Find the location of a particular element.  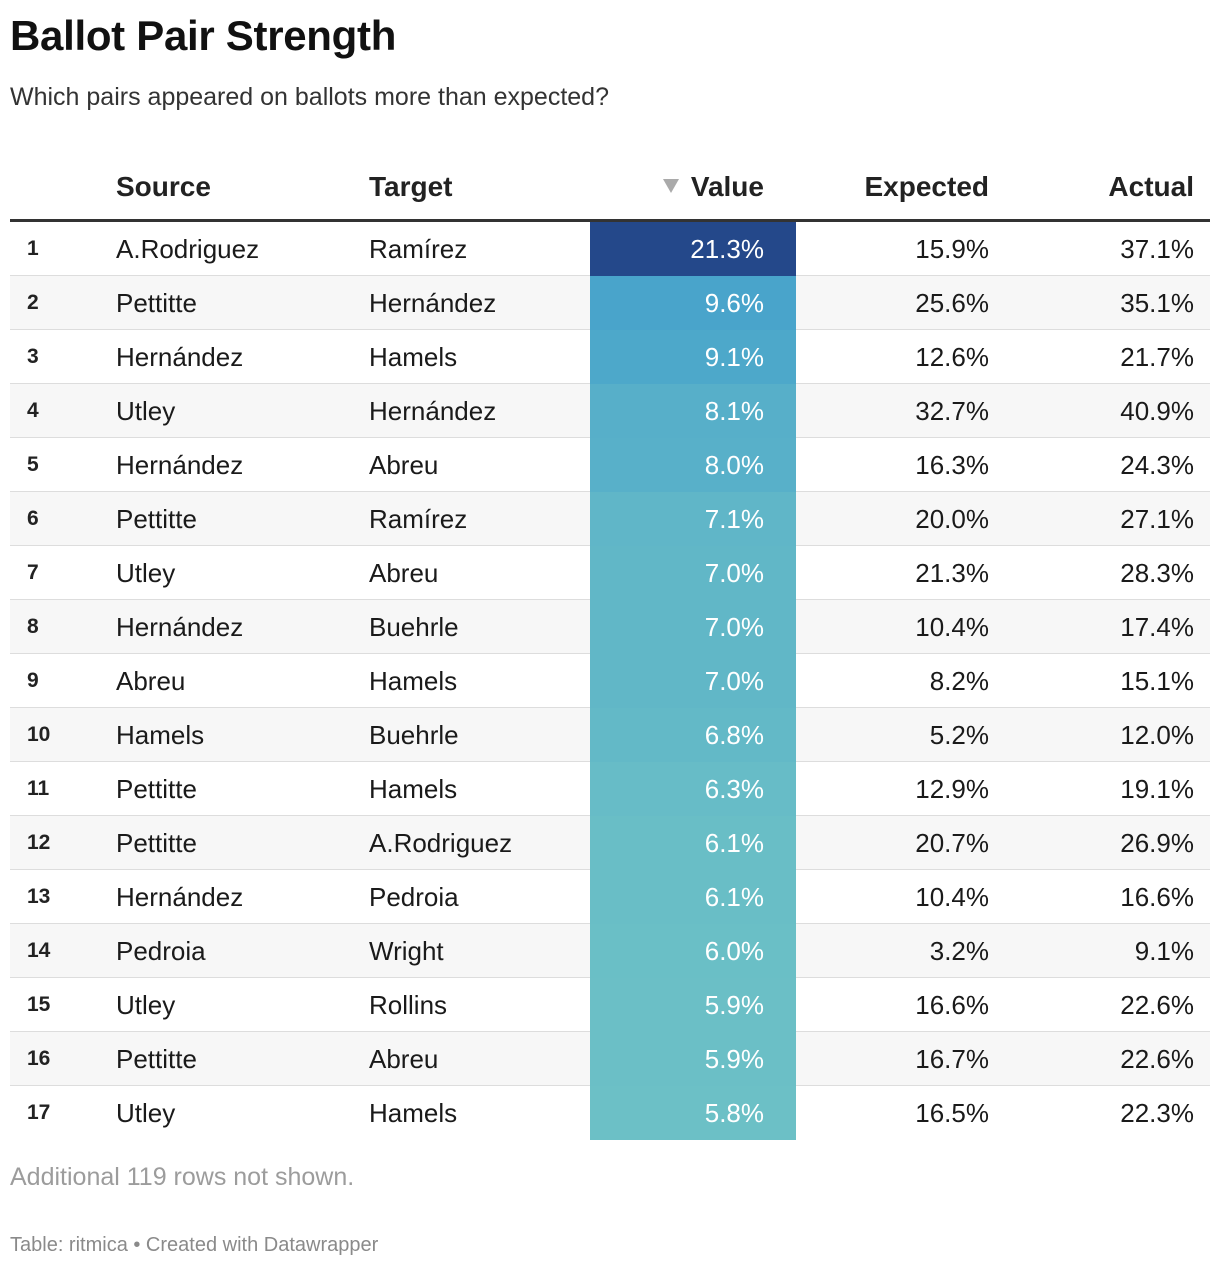

table-row: 8 Hernández Buehrle 7.0% 10.4% 17.4% is located at coordinates (610, 627).